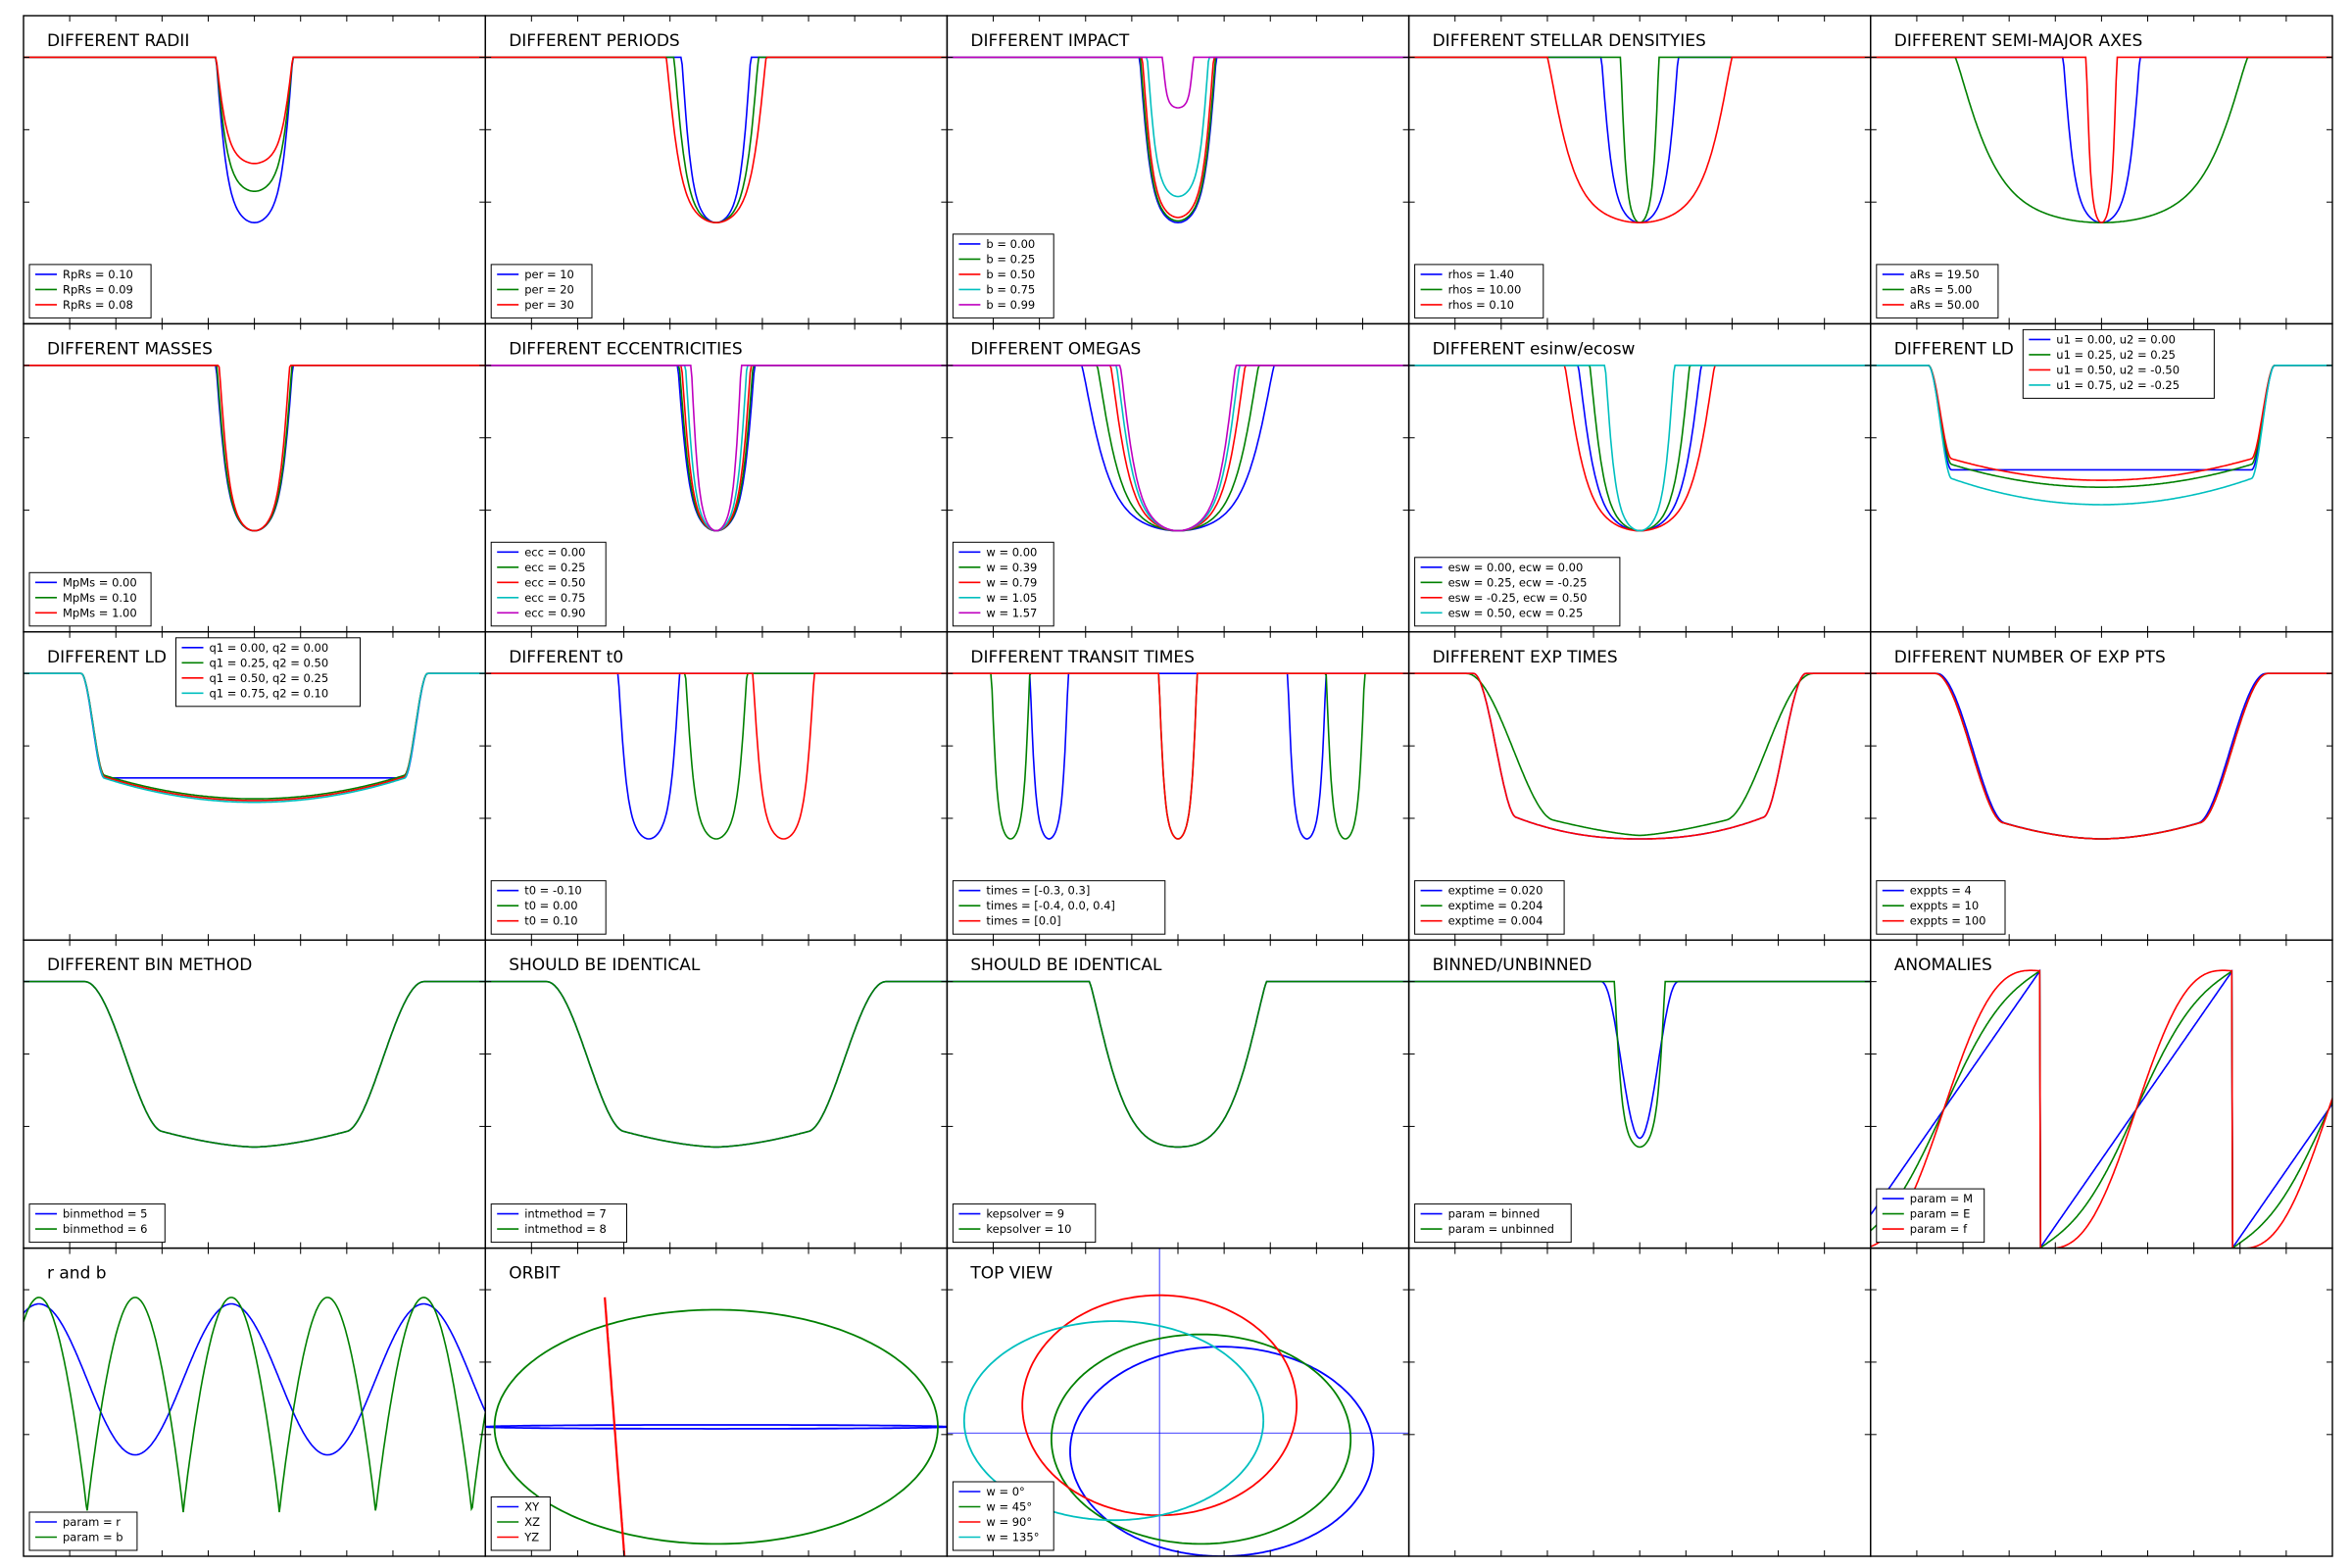  Describe the element at coordinates (2118, 369) in the screenshot. I see `legend-label: u1 = 0.50, u2 = -0.50` at that location.